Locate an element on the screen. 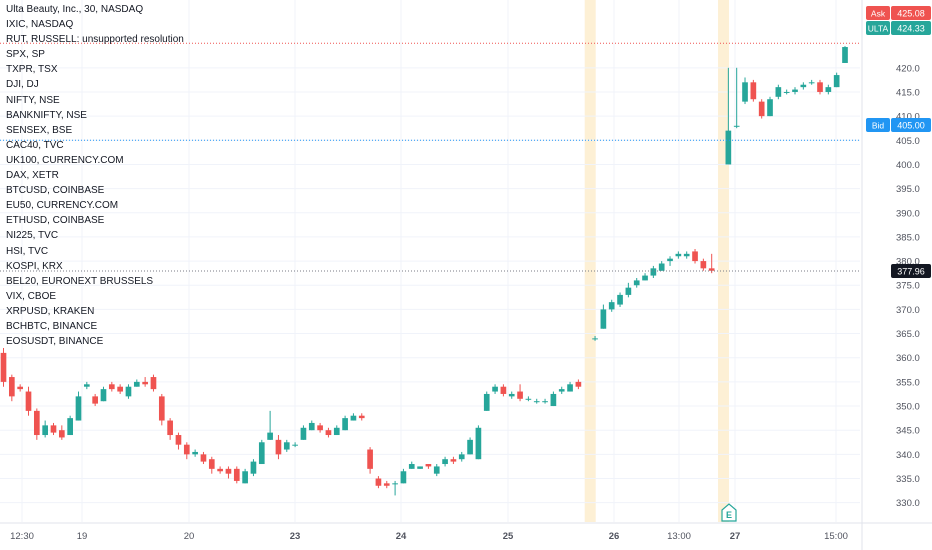 The image size is (932, 550). last-price-tag-value-bg is located at coordinates (911, 270).